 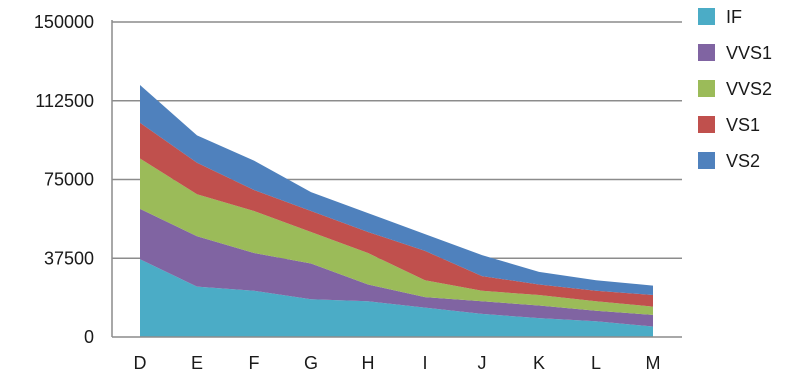 I want to click on legend-swatch-vvs2, so click(x=706, y=88).